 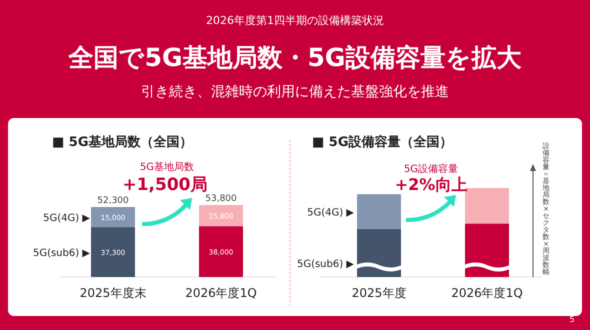 What do you see at coordinates (113, 201) in the screenshot?
I see `total-label: 52,300` at bounding box center [113, 201].